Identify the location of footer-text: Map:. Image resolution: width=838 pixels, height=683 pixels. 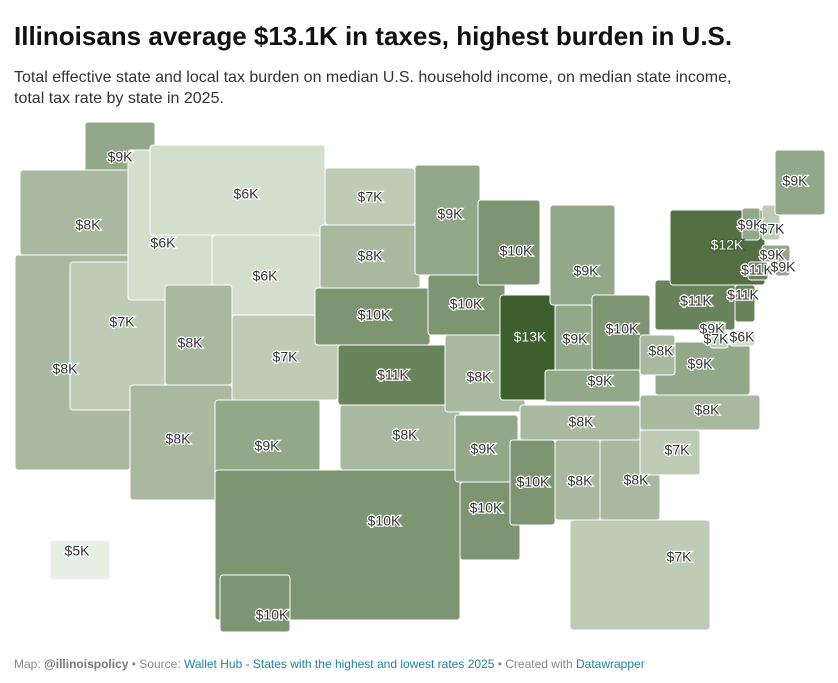
(27, 664).